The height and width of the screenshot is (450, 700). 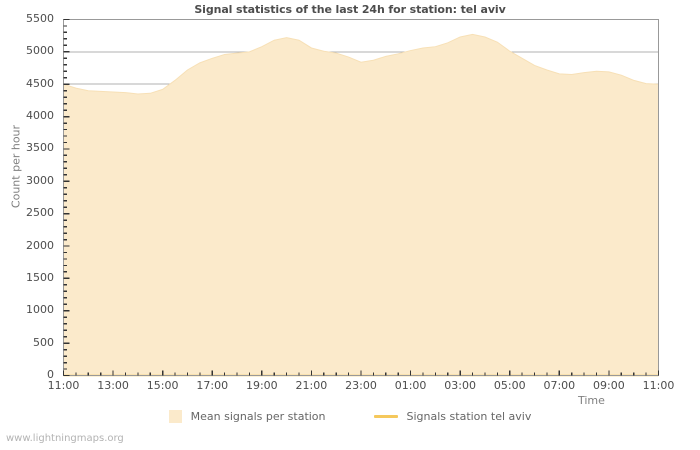 What do you see at coordinates (40, 277) in the screenshot?
I see `y-tick-label: 1500` at bounding box center [40, 277].